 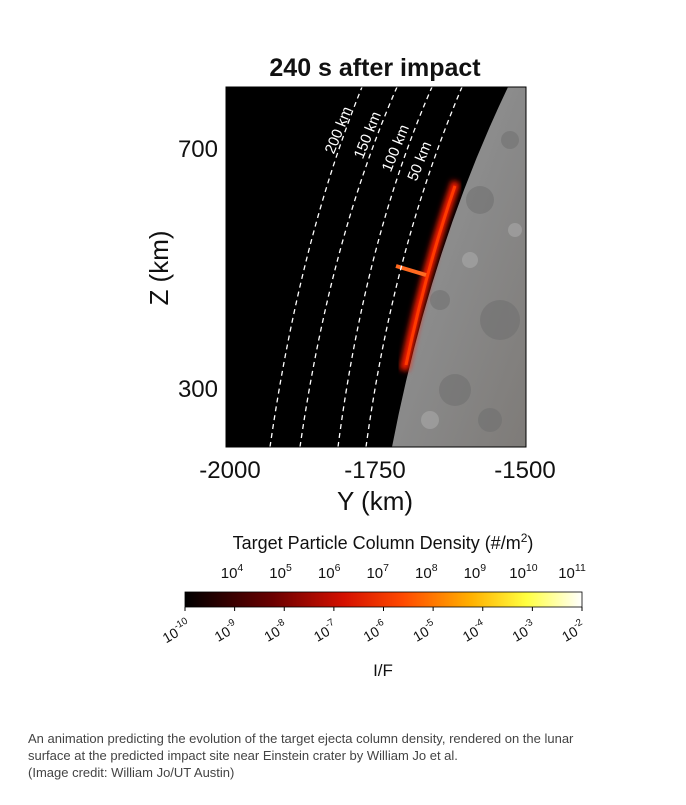 What do you see at coordinates (573, 631) in the screenshot?
I see `colorbar-tick-label: 10⁻²` at bounding box center [573, 631].